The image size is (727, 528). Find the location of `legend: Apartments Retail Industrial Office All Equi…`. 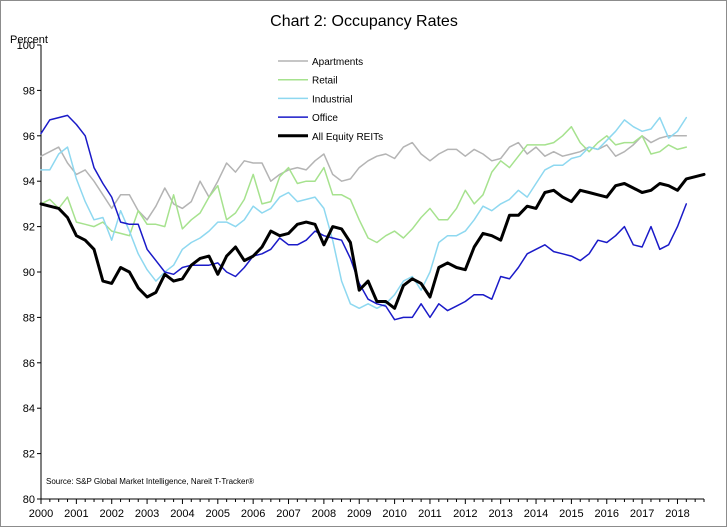

legend: Apartments Retail Industrial Office All Equi… is located at coordinates (330, 100).